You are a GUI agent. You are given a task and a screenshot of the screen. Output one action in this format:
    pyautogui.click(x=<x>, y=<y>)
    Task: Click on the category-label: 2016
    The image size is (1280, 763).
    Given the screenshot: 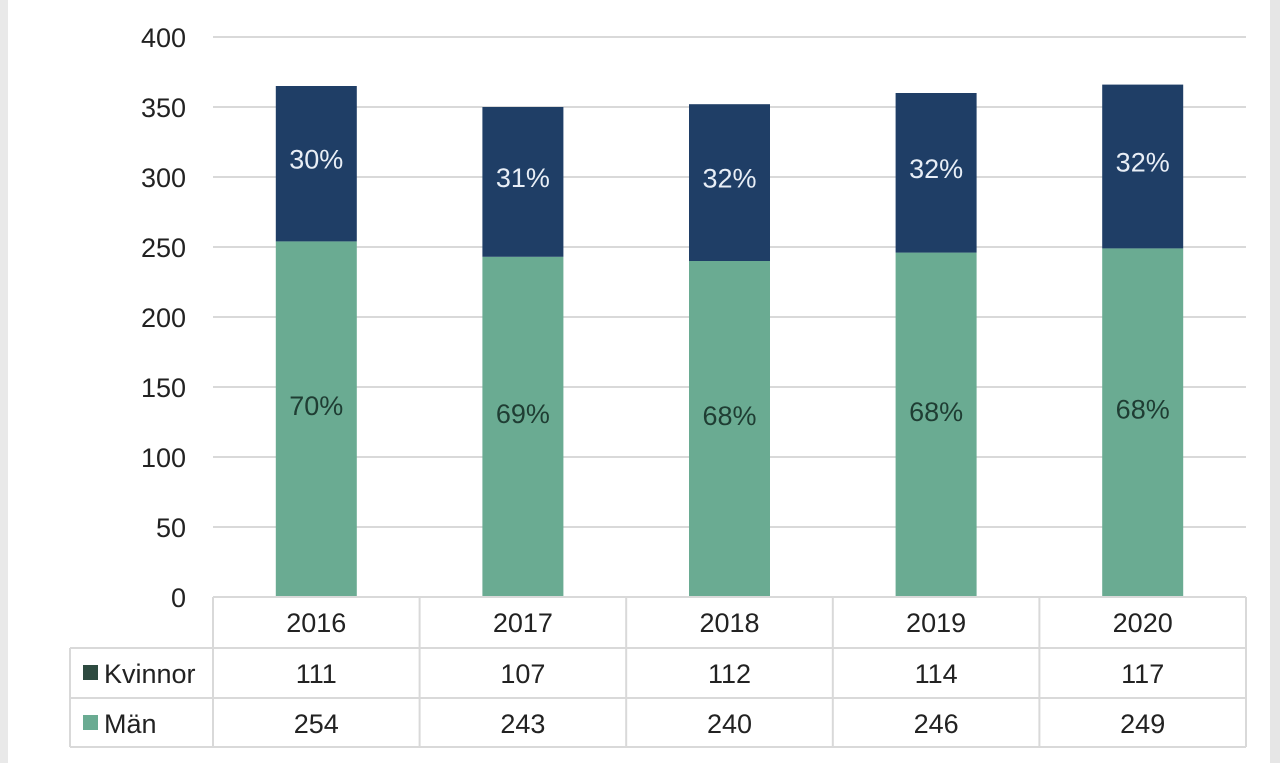 What is the action you would take?
    pyautogui.click(x=316, y=623)
    